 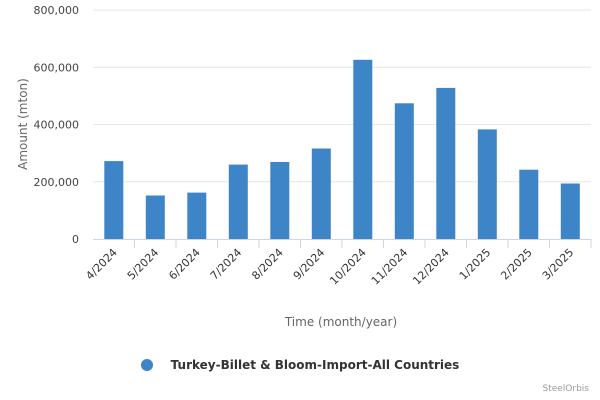 I want to click on legend-marker-icon, so click(x=146, y=365).